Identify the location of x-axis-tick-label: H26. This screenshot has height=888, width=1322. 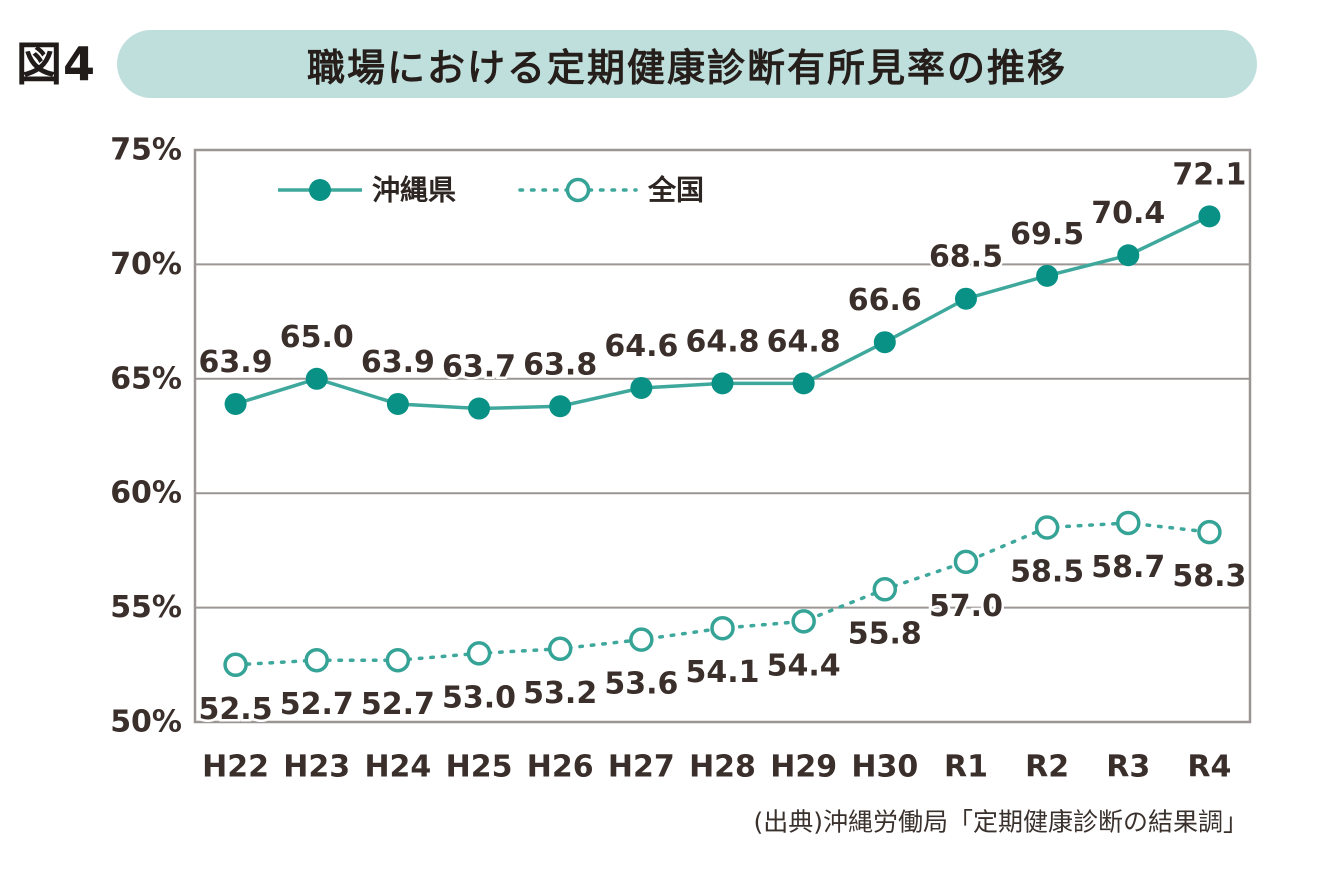
(560, 767).